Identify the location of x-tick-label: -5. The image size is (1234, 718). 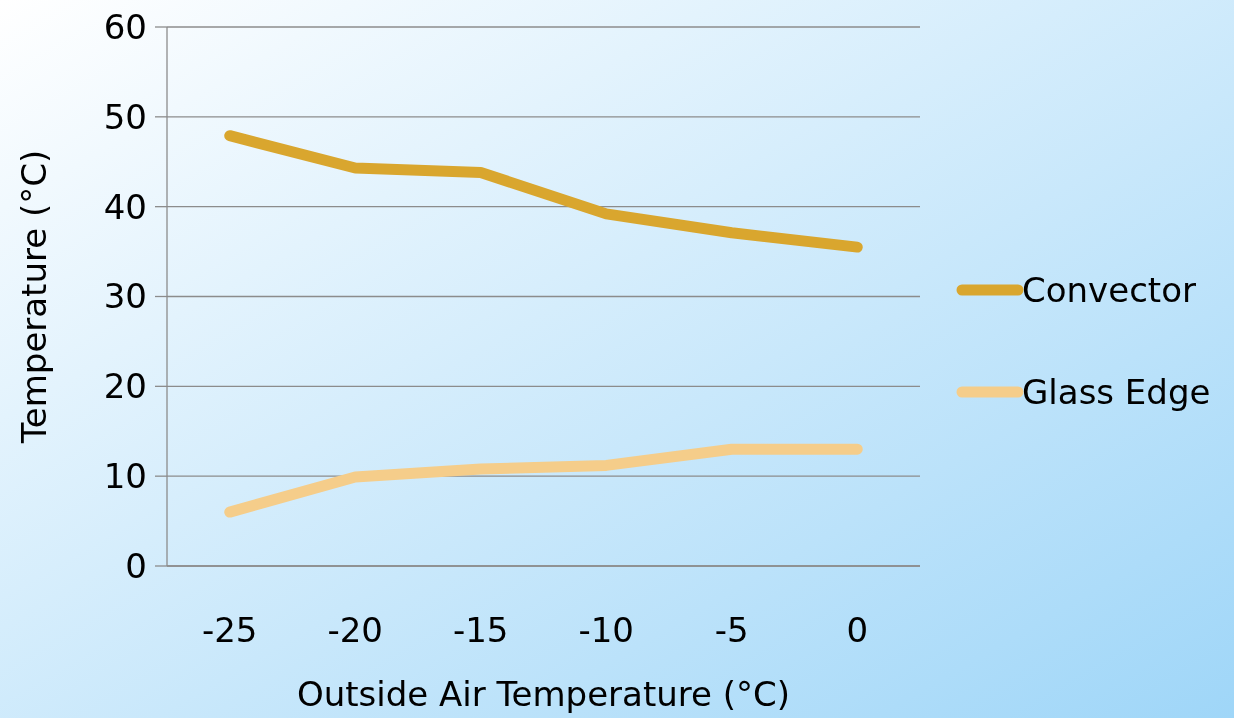
(731, 630).